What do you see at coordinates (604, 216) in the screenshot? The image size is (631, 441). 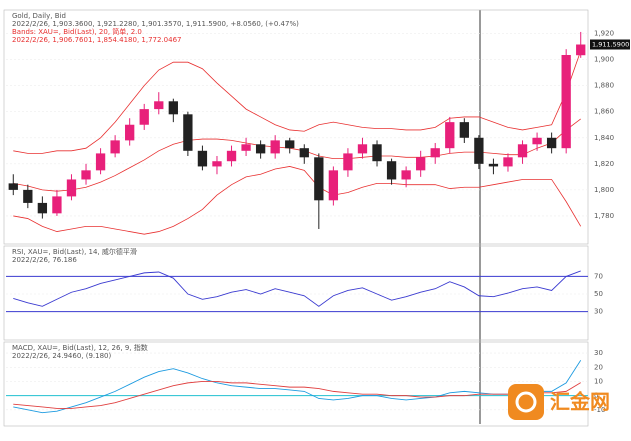 I see `y-tick-label: 1,780` at bounding box center [604, 216].